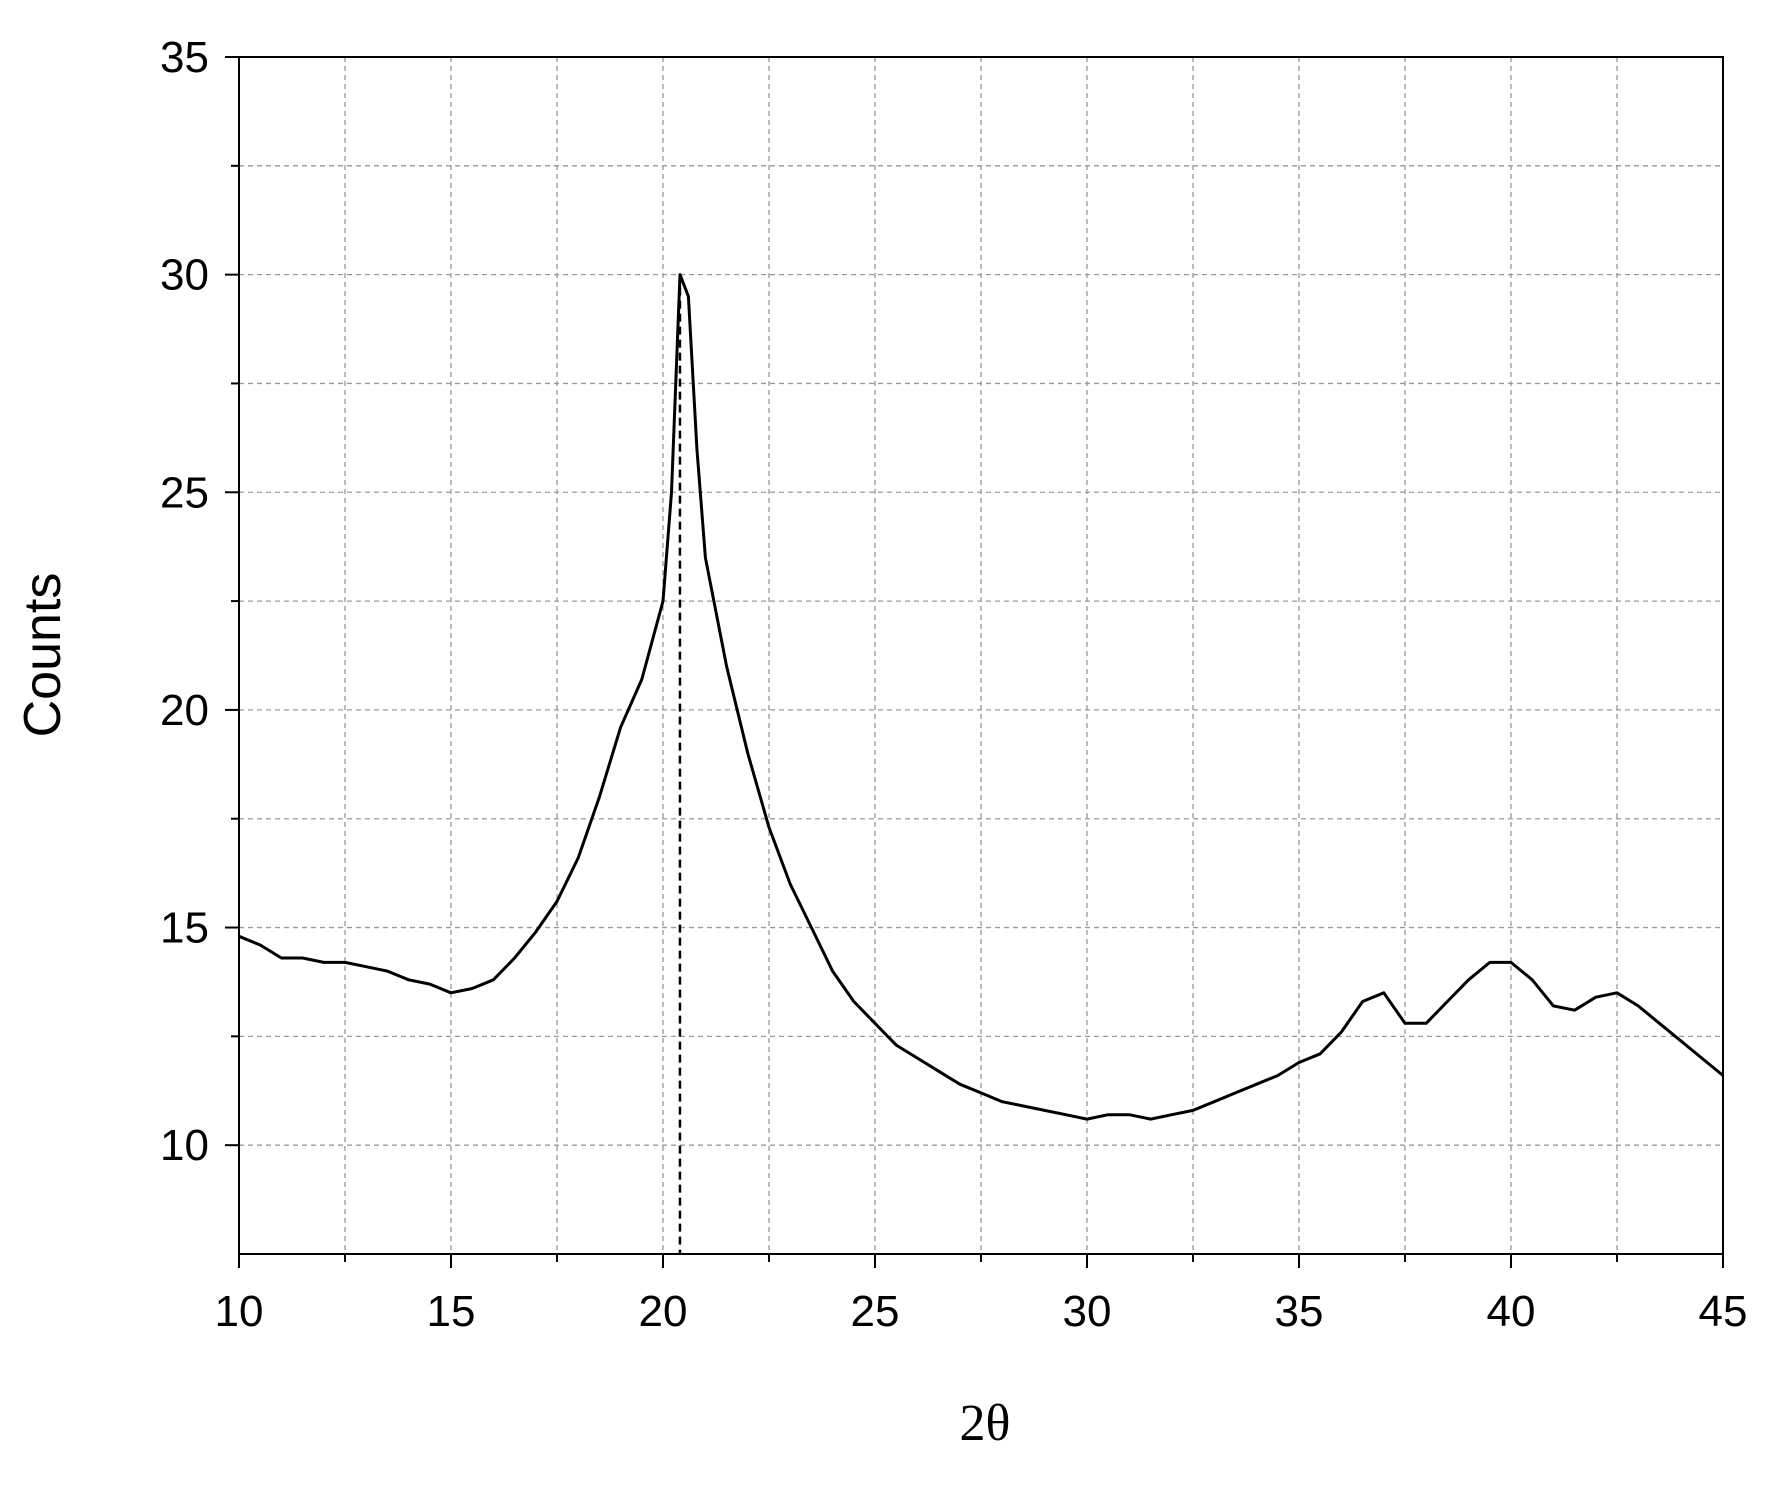 The image size is (1775, 1488). Describe the element at coordinates (184, 928) in the screenshot. I see `y-tick-label: 15` at that location.